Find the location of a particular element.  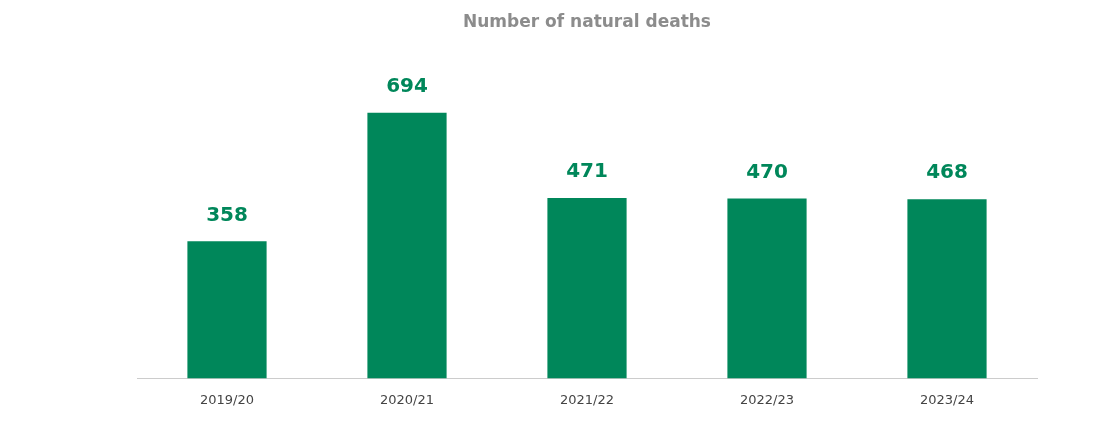

data-label: 470 is located at coordinates (767, 170).